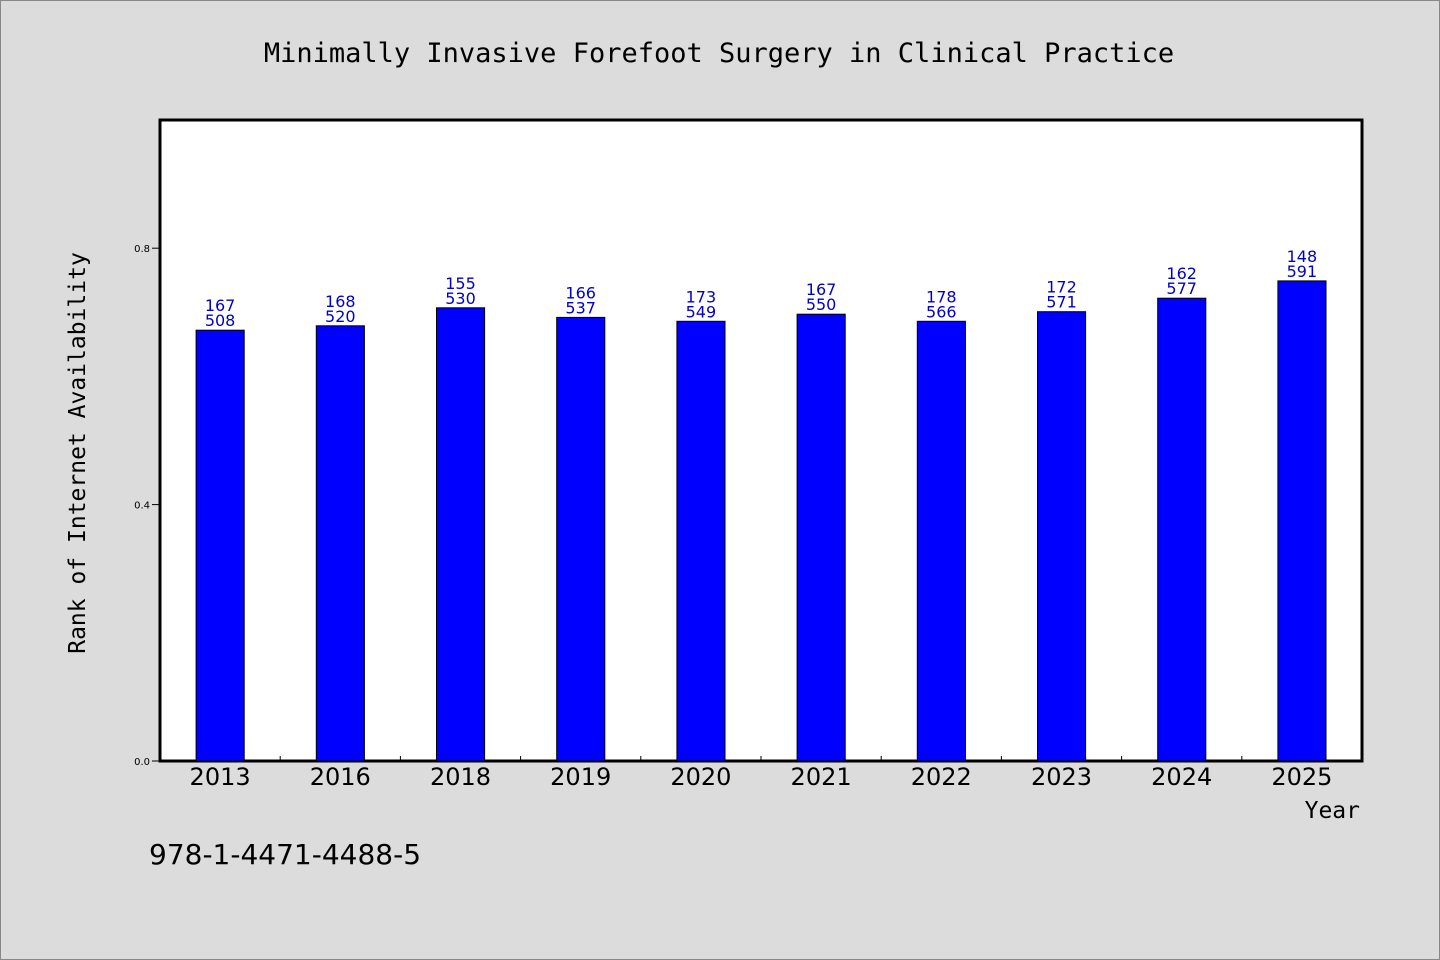 The width and height of the screenshot is (1440, 960). I want to click on data-label-2019-line-1: 166, so click(580, 292).